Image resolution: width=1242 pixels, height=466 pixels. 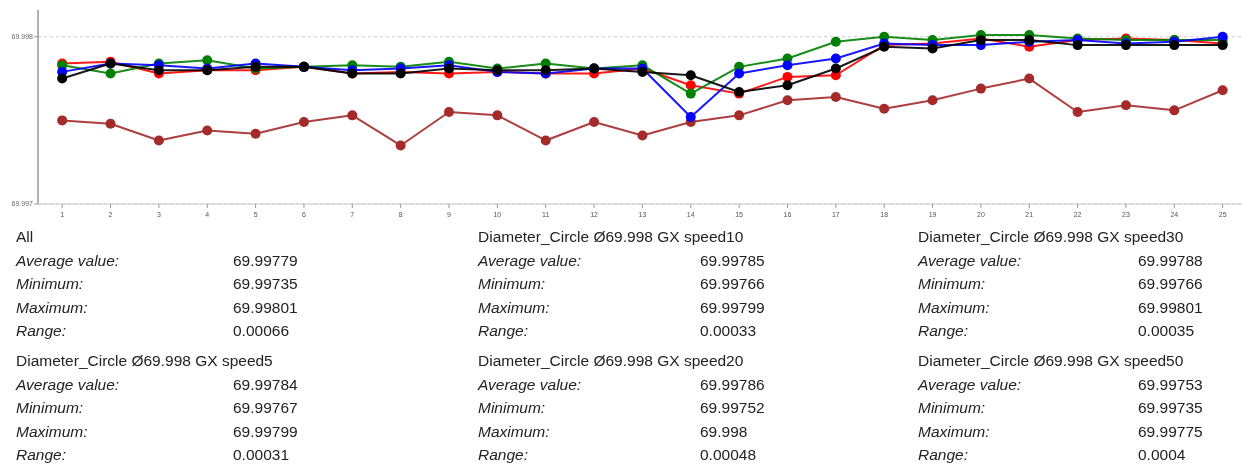 What do you see at coordinates (728, 330) in the screenshot?
I see `text: 0.00033` at bounding box center [728, 330].